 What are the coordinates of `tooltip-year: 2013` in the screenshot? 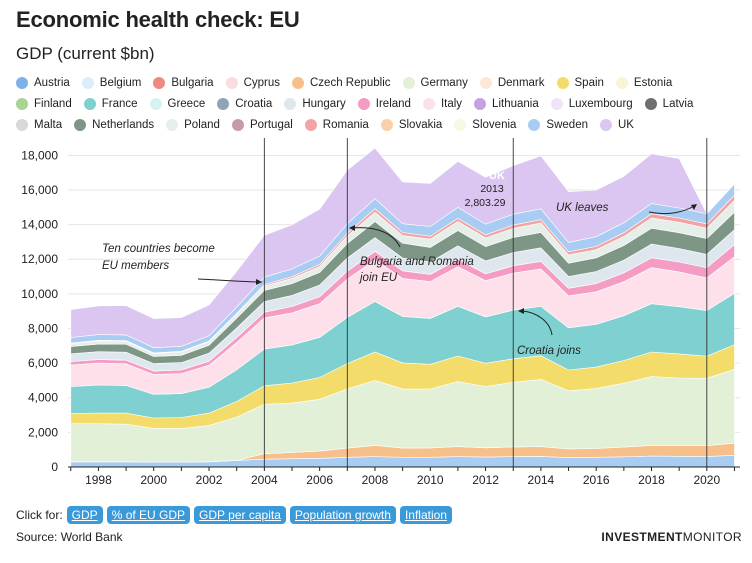 It's located at (492, 189).